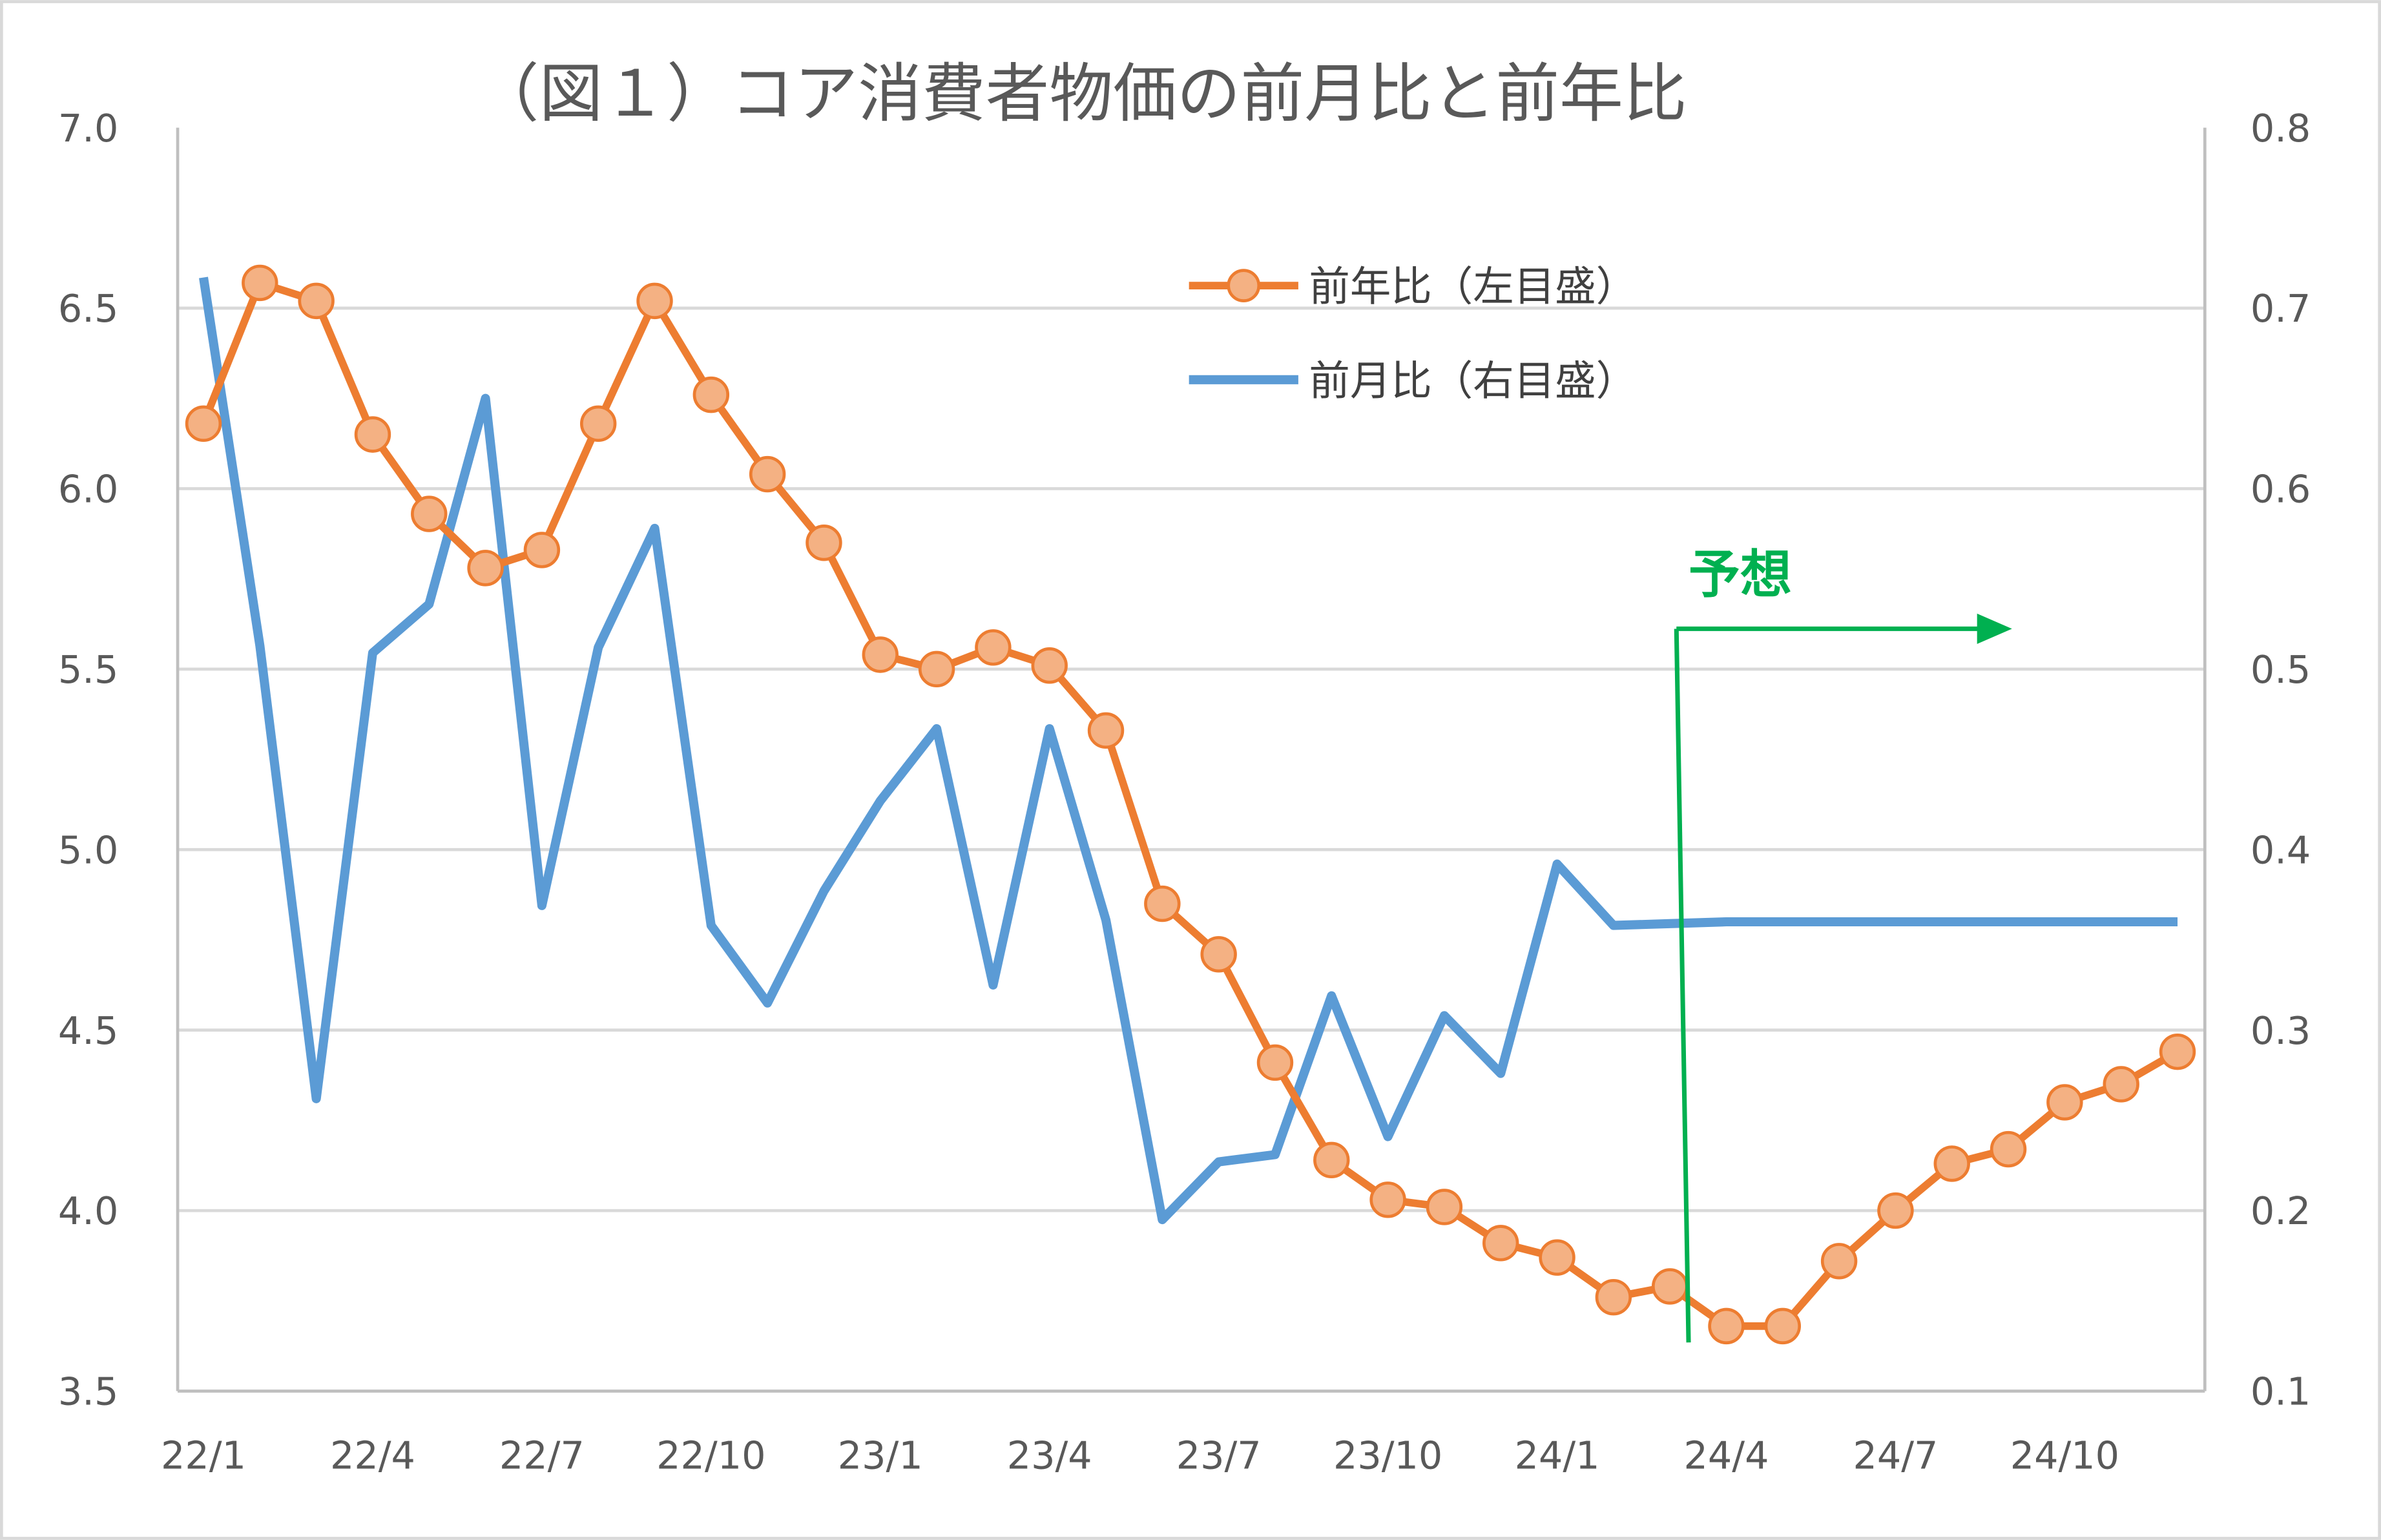 Image resolution: width=2381 pixels, height=1540 pixels. Describe the element at coordinates (1726, 1455) in the screenshot. I see `x-tick-label: 24/4` at that location.